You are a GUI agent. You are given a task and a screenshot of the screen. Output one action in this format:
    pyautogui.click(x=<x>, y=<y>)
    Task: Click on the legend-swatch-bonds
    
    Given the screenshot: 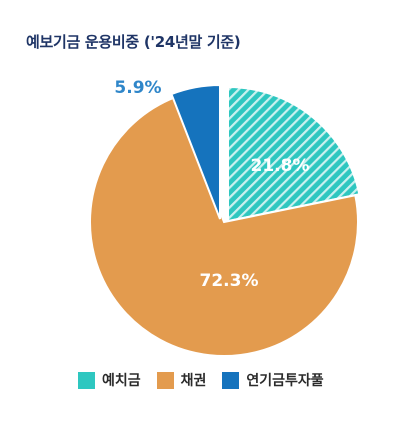 What is the action you would take?
    pyautogui.click(x=165, y=380)
    